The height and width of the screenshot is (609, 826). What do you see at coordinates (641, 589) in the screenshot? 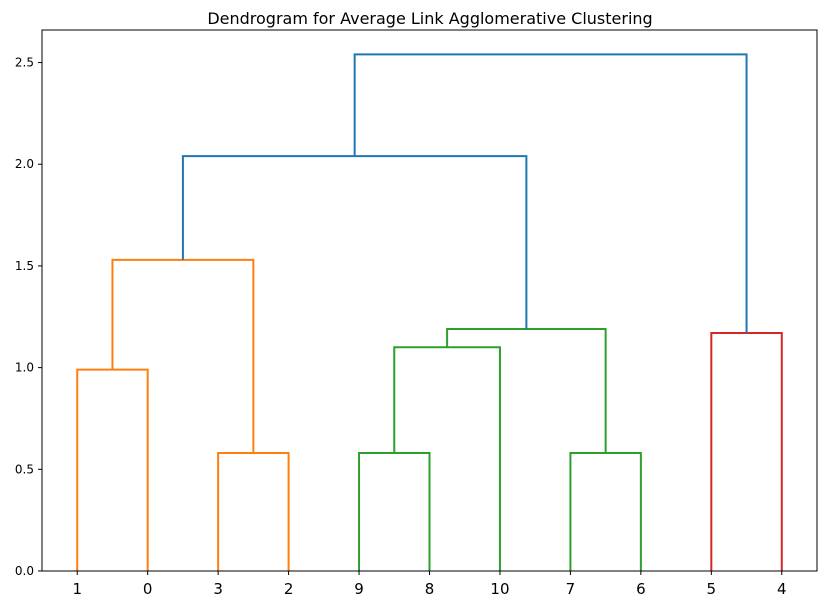
I see `leaf-label-6: 6` at bounding box center [641, 589].